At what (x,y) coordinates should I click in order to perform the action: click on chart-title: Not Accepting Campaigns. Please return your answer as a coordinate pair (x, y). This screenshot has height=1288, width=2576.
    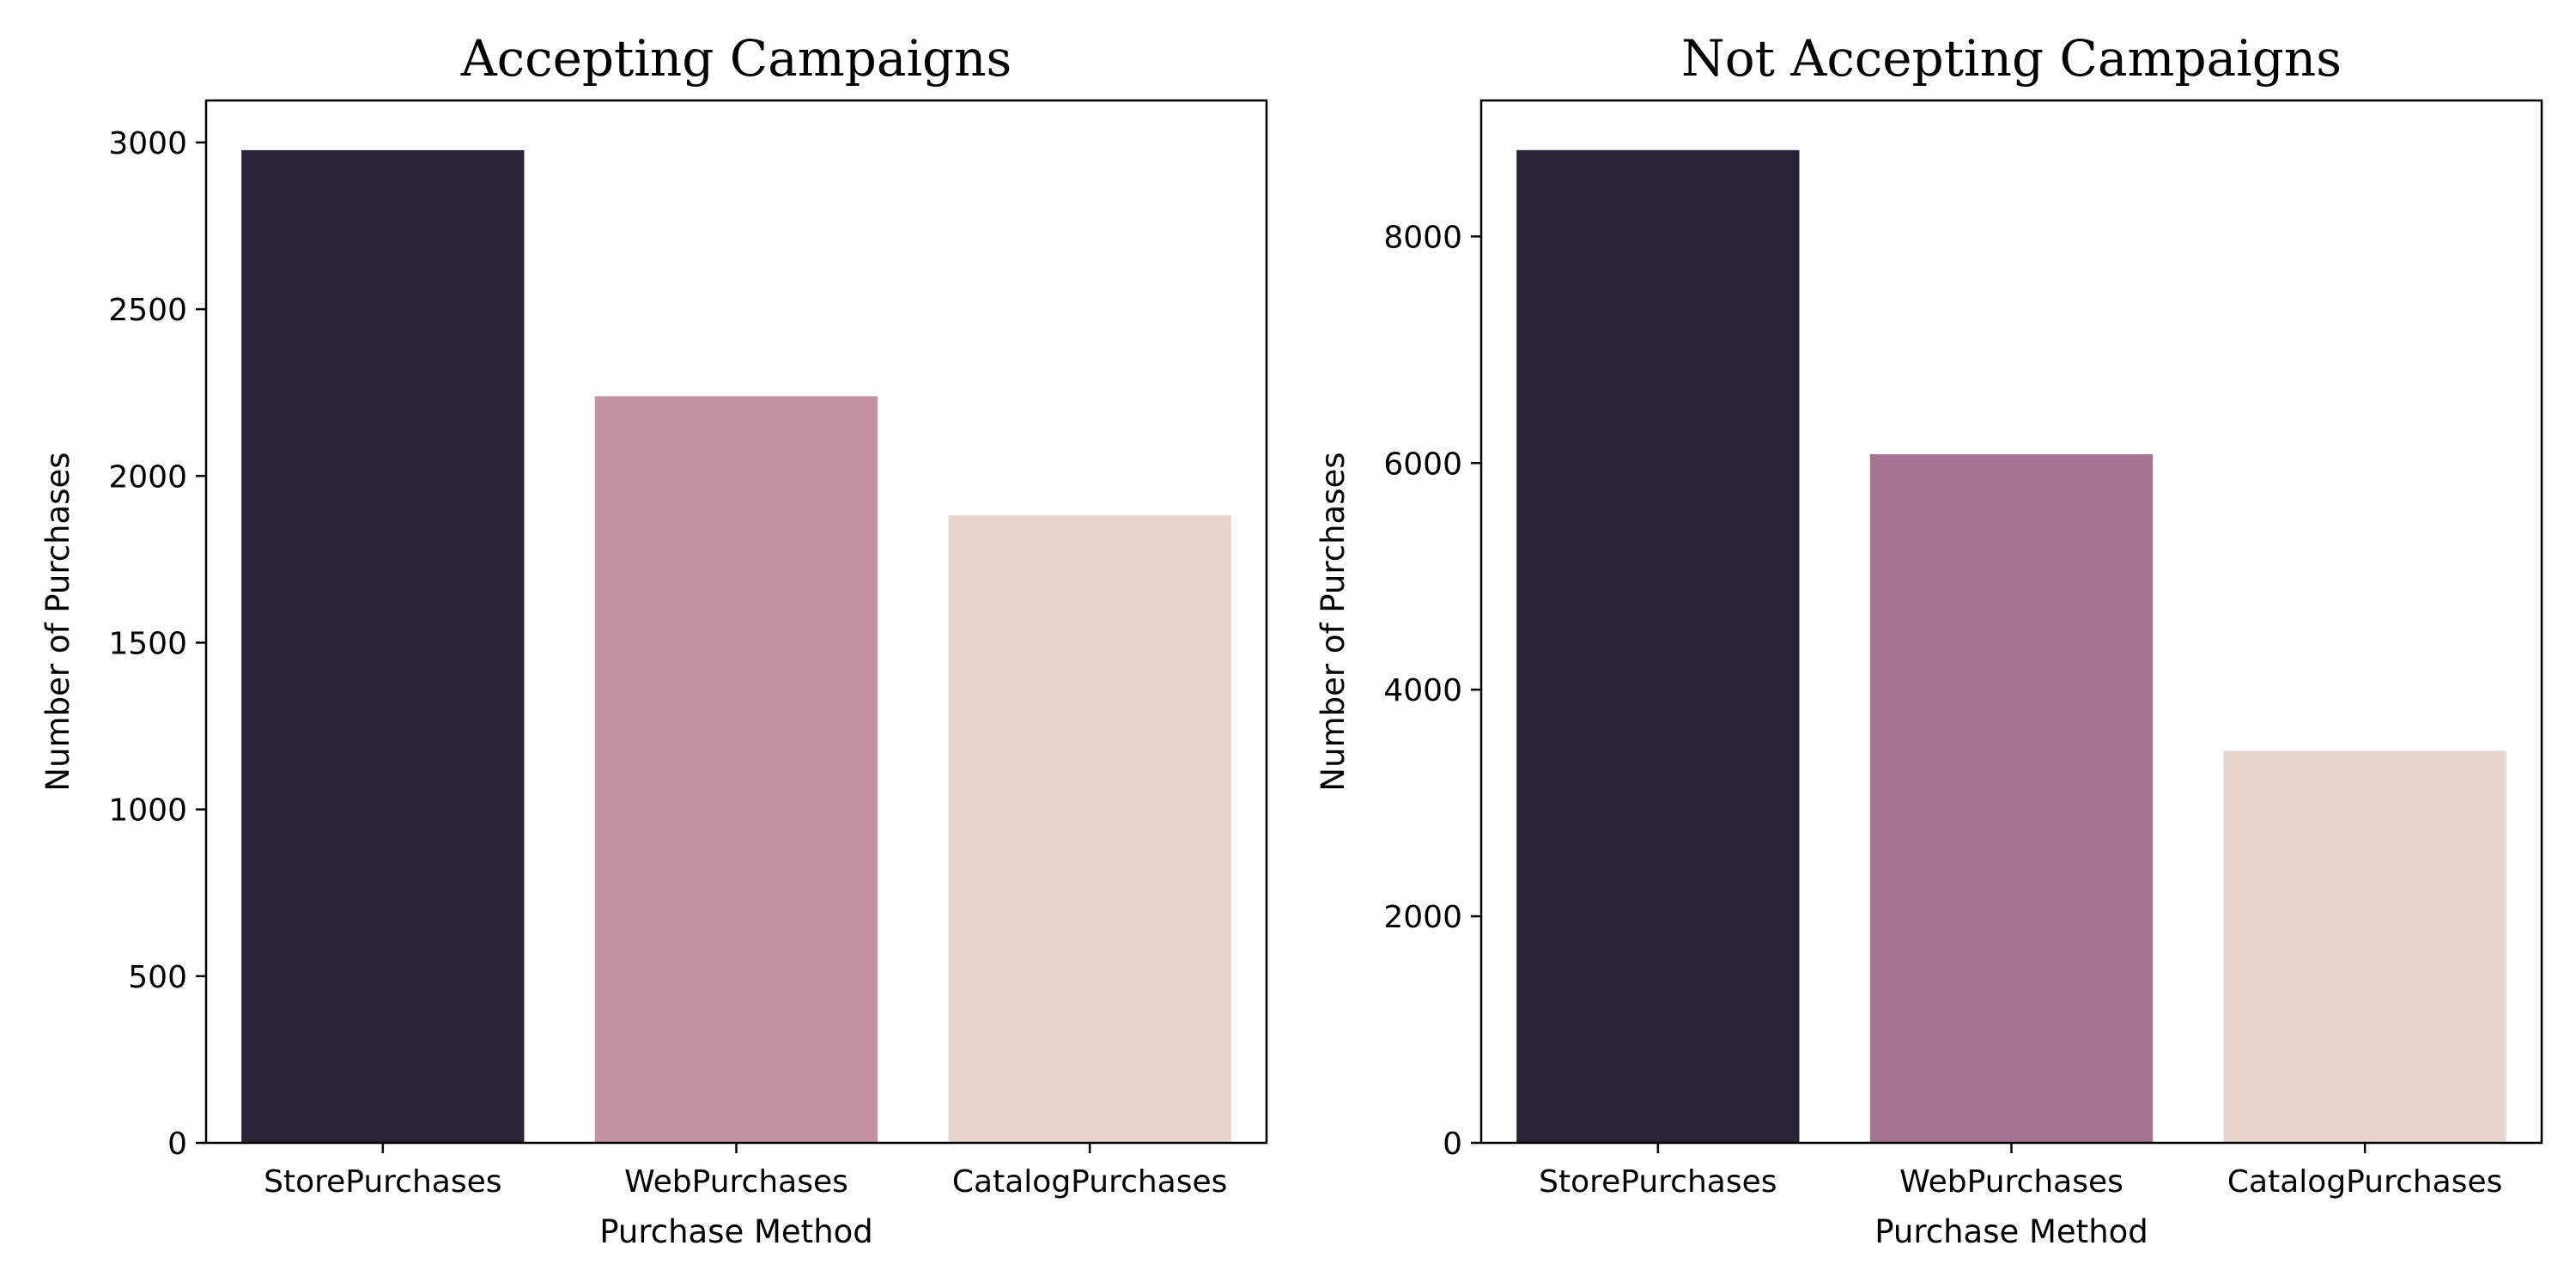
    Looking at the image, I should click on (2011, 59).